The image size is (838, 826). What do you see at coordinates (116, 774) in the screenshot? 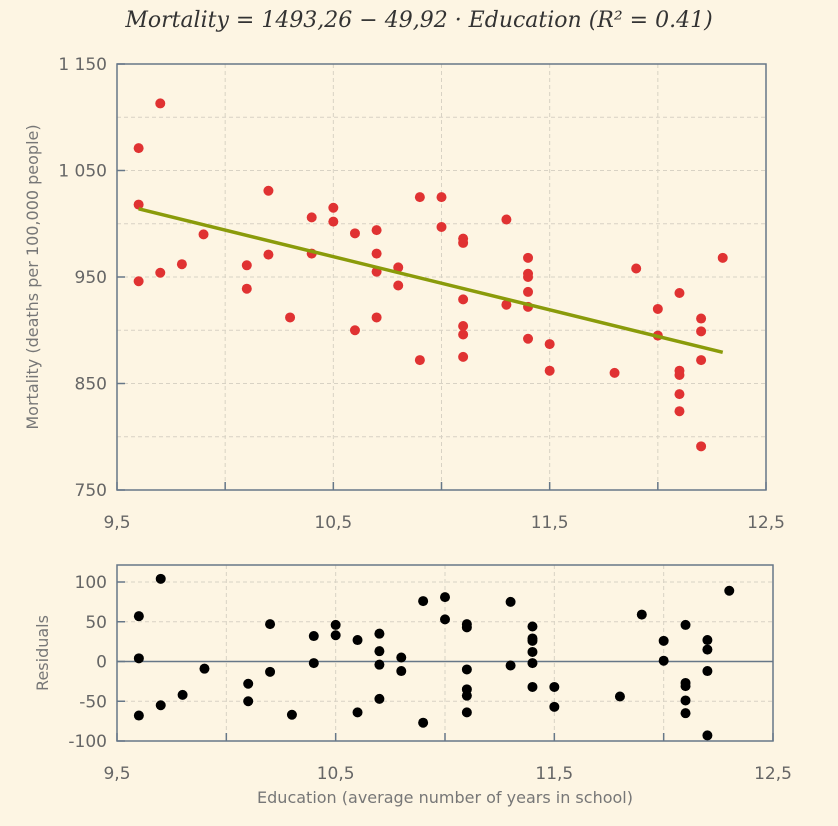
I see `x-tick-label: 9,5` at bounding box center [116, 774].